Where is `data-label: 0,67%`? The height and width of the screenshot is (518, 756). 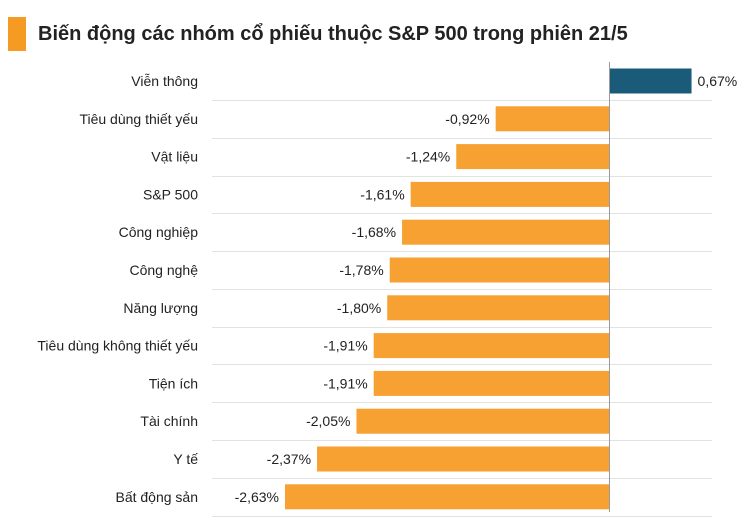
data-label: 0,67% is located at coordinates (718, 81).